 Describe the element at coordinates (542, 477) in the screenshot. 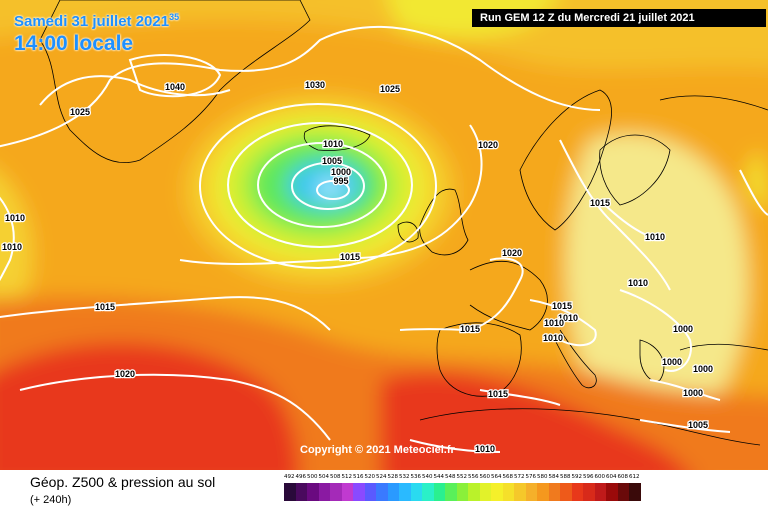

I see `scale-label: 580` at that location.